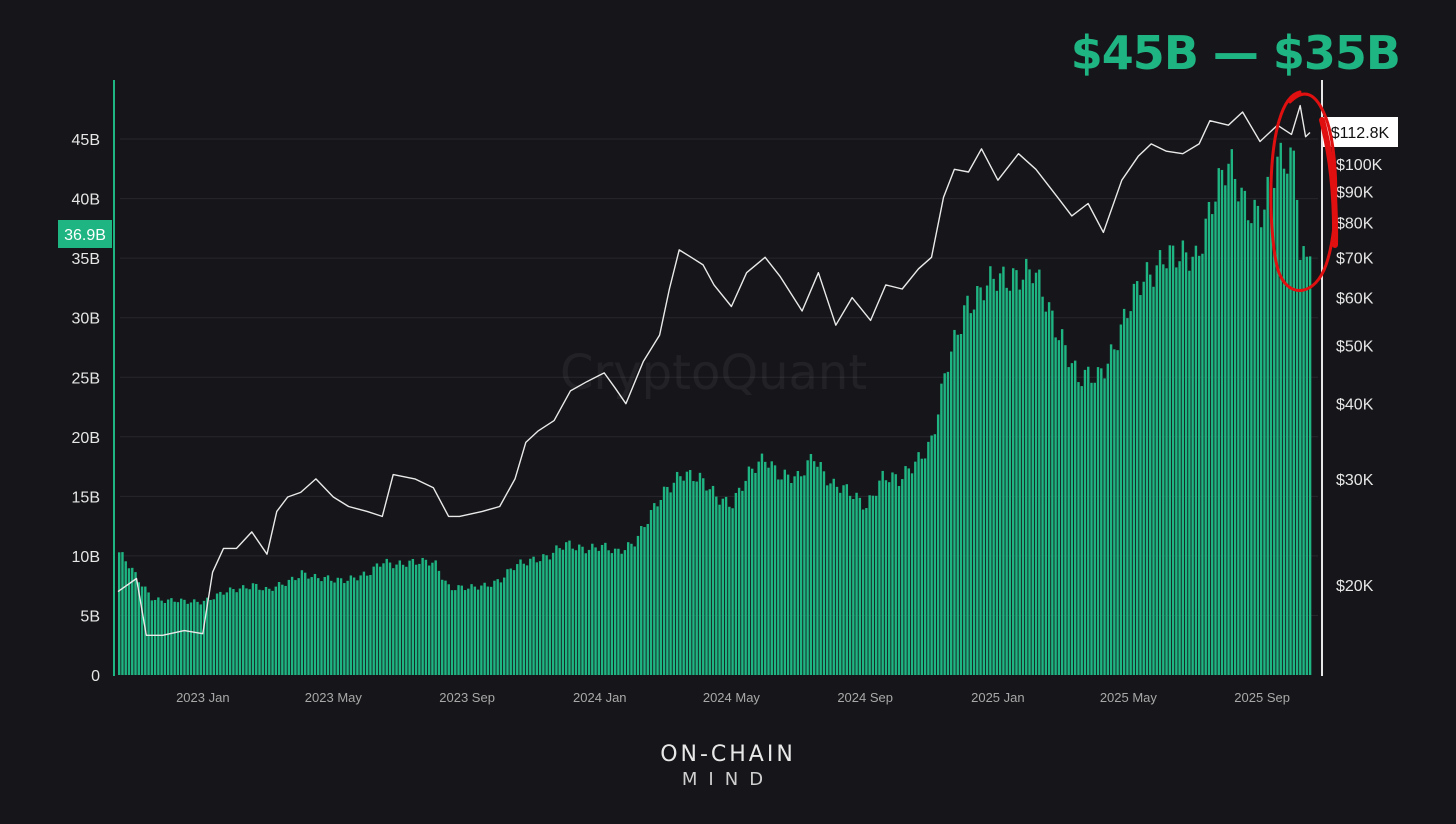 The height and width of the screenshot is (824, 1456). What do you see at coordinates (86, 259) in the screenshot?
I see `left-tick-label: 35B` at bounding box center [86, 259].